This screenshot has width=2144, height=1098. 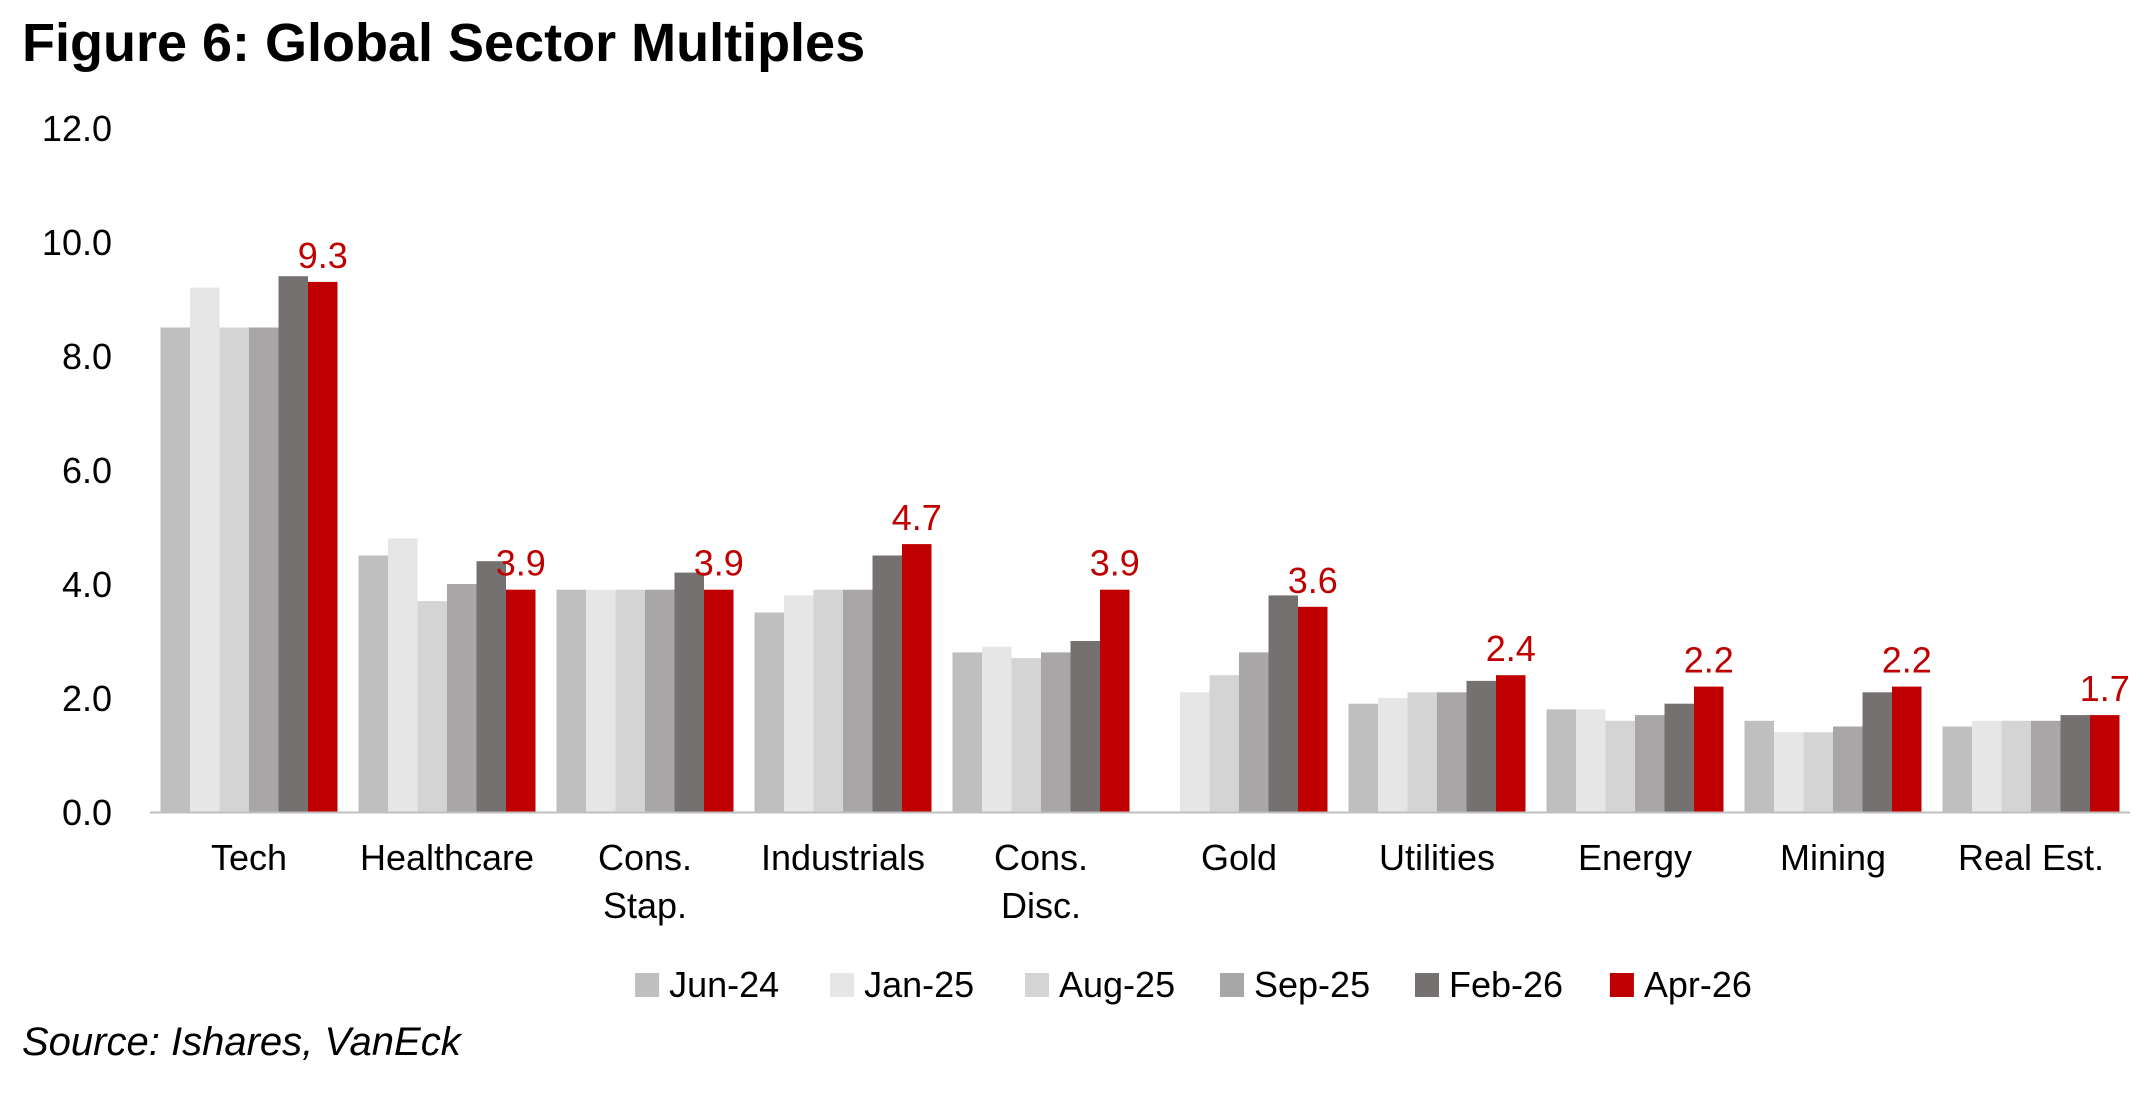 I want to click on y-axis-tick-labels: 0.0 2.0 4.0 6.0 8.0 10.0 12.0, so click(x=77, y=470).